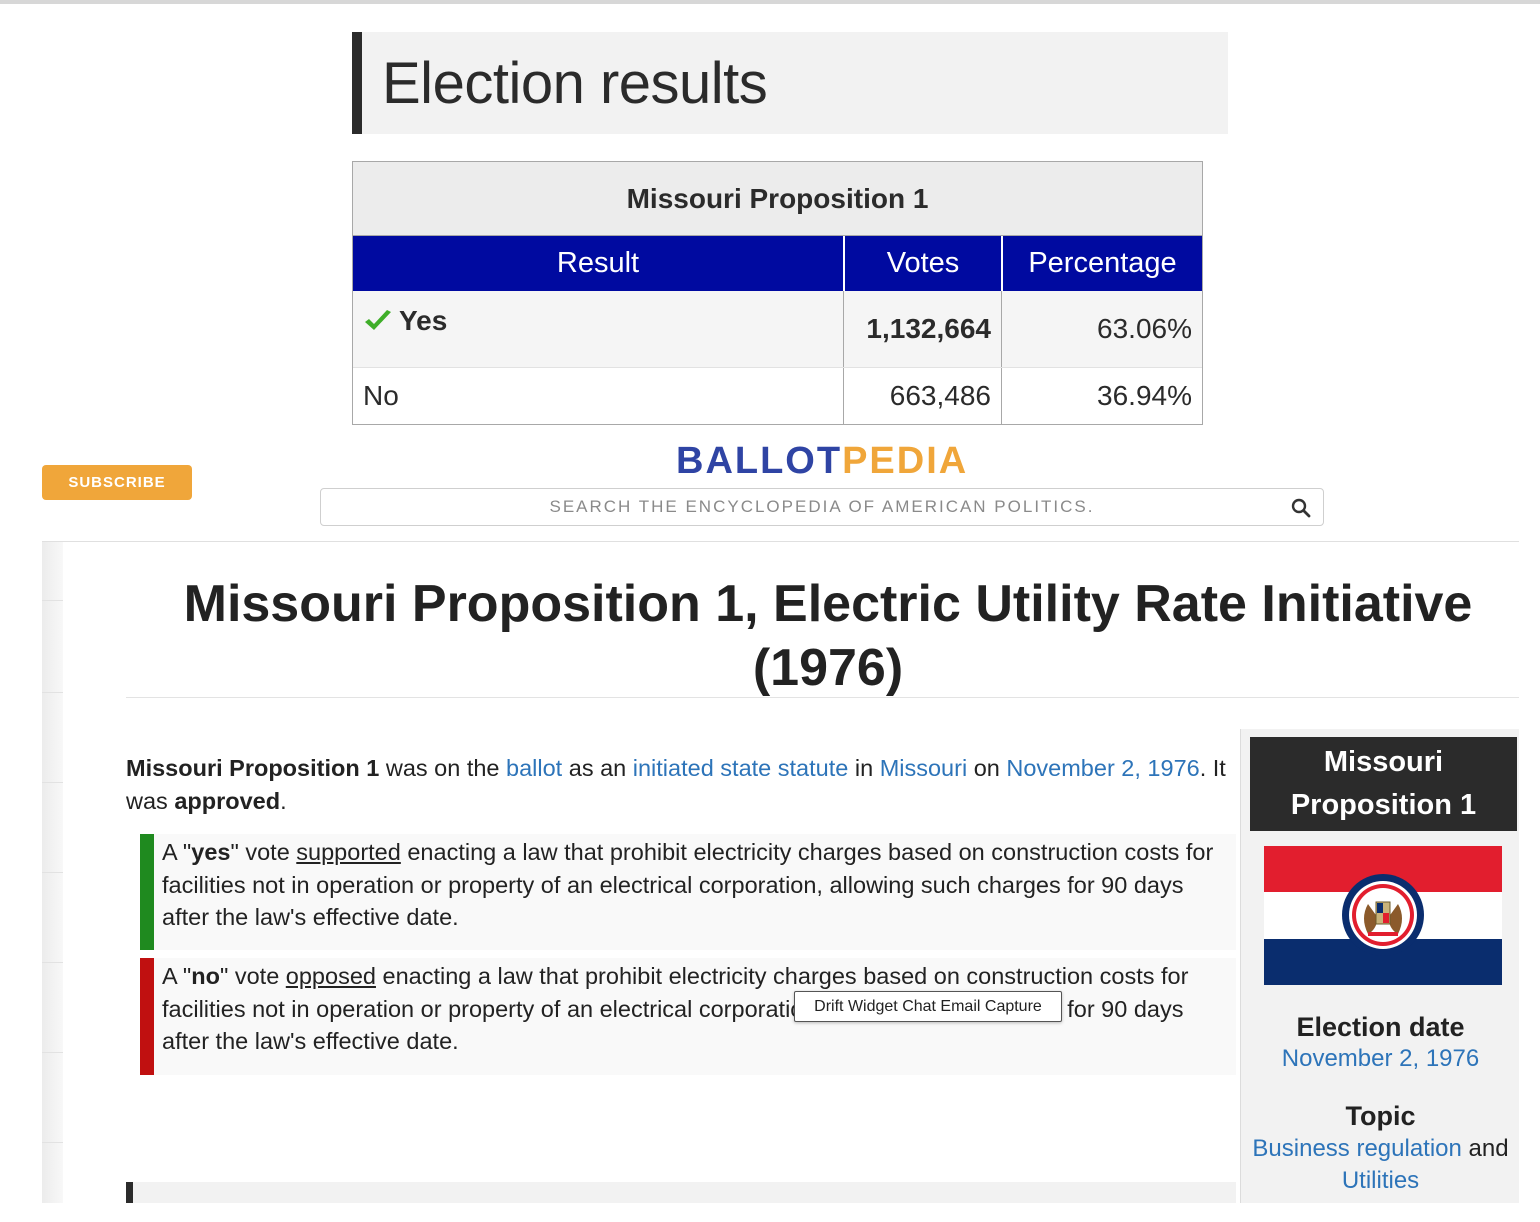  I want to click on percentage-cell: 36.94%, so click(1101, 396).